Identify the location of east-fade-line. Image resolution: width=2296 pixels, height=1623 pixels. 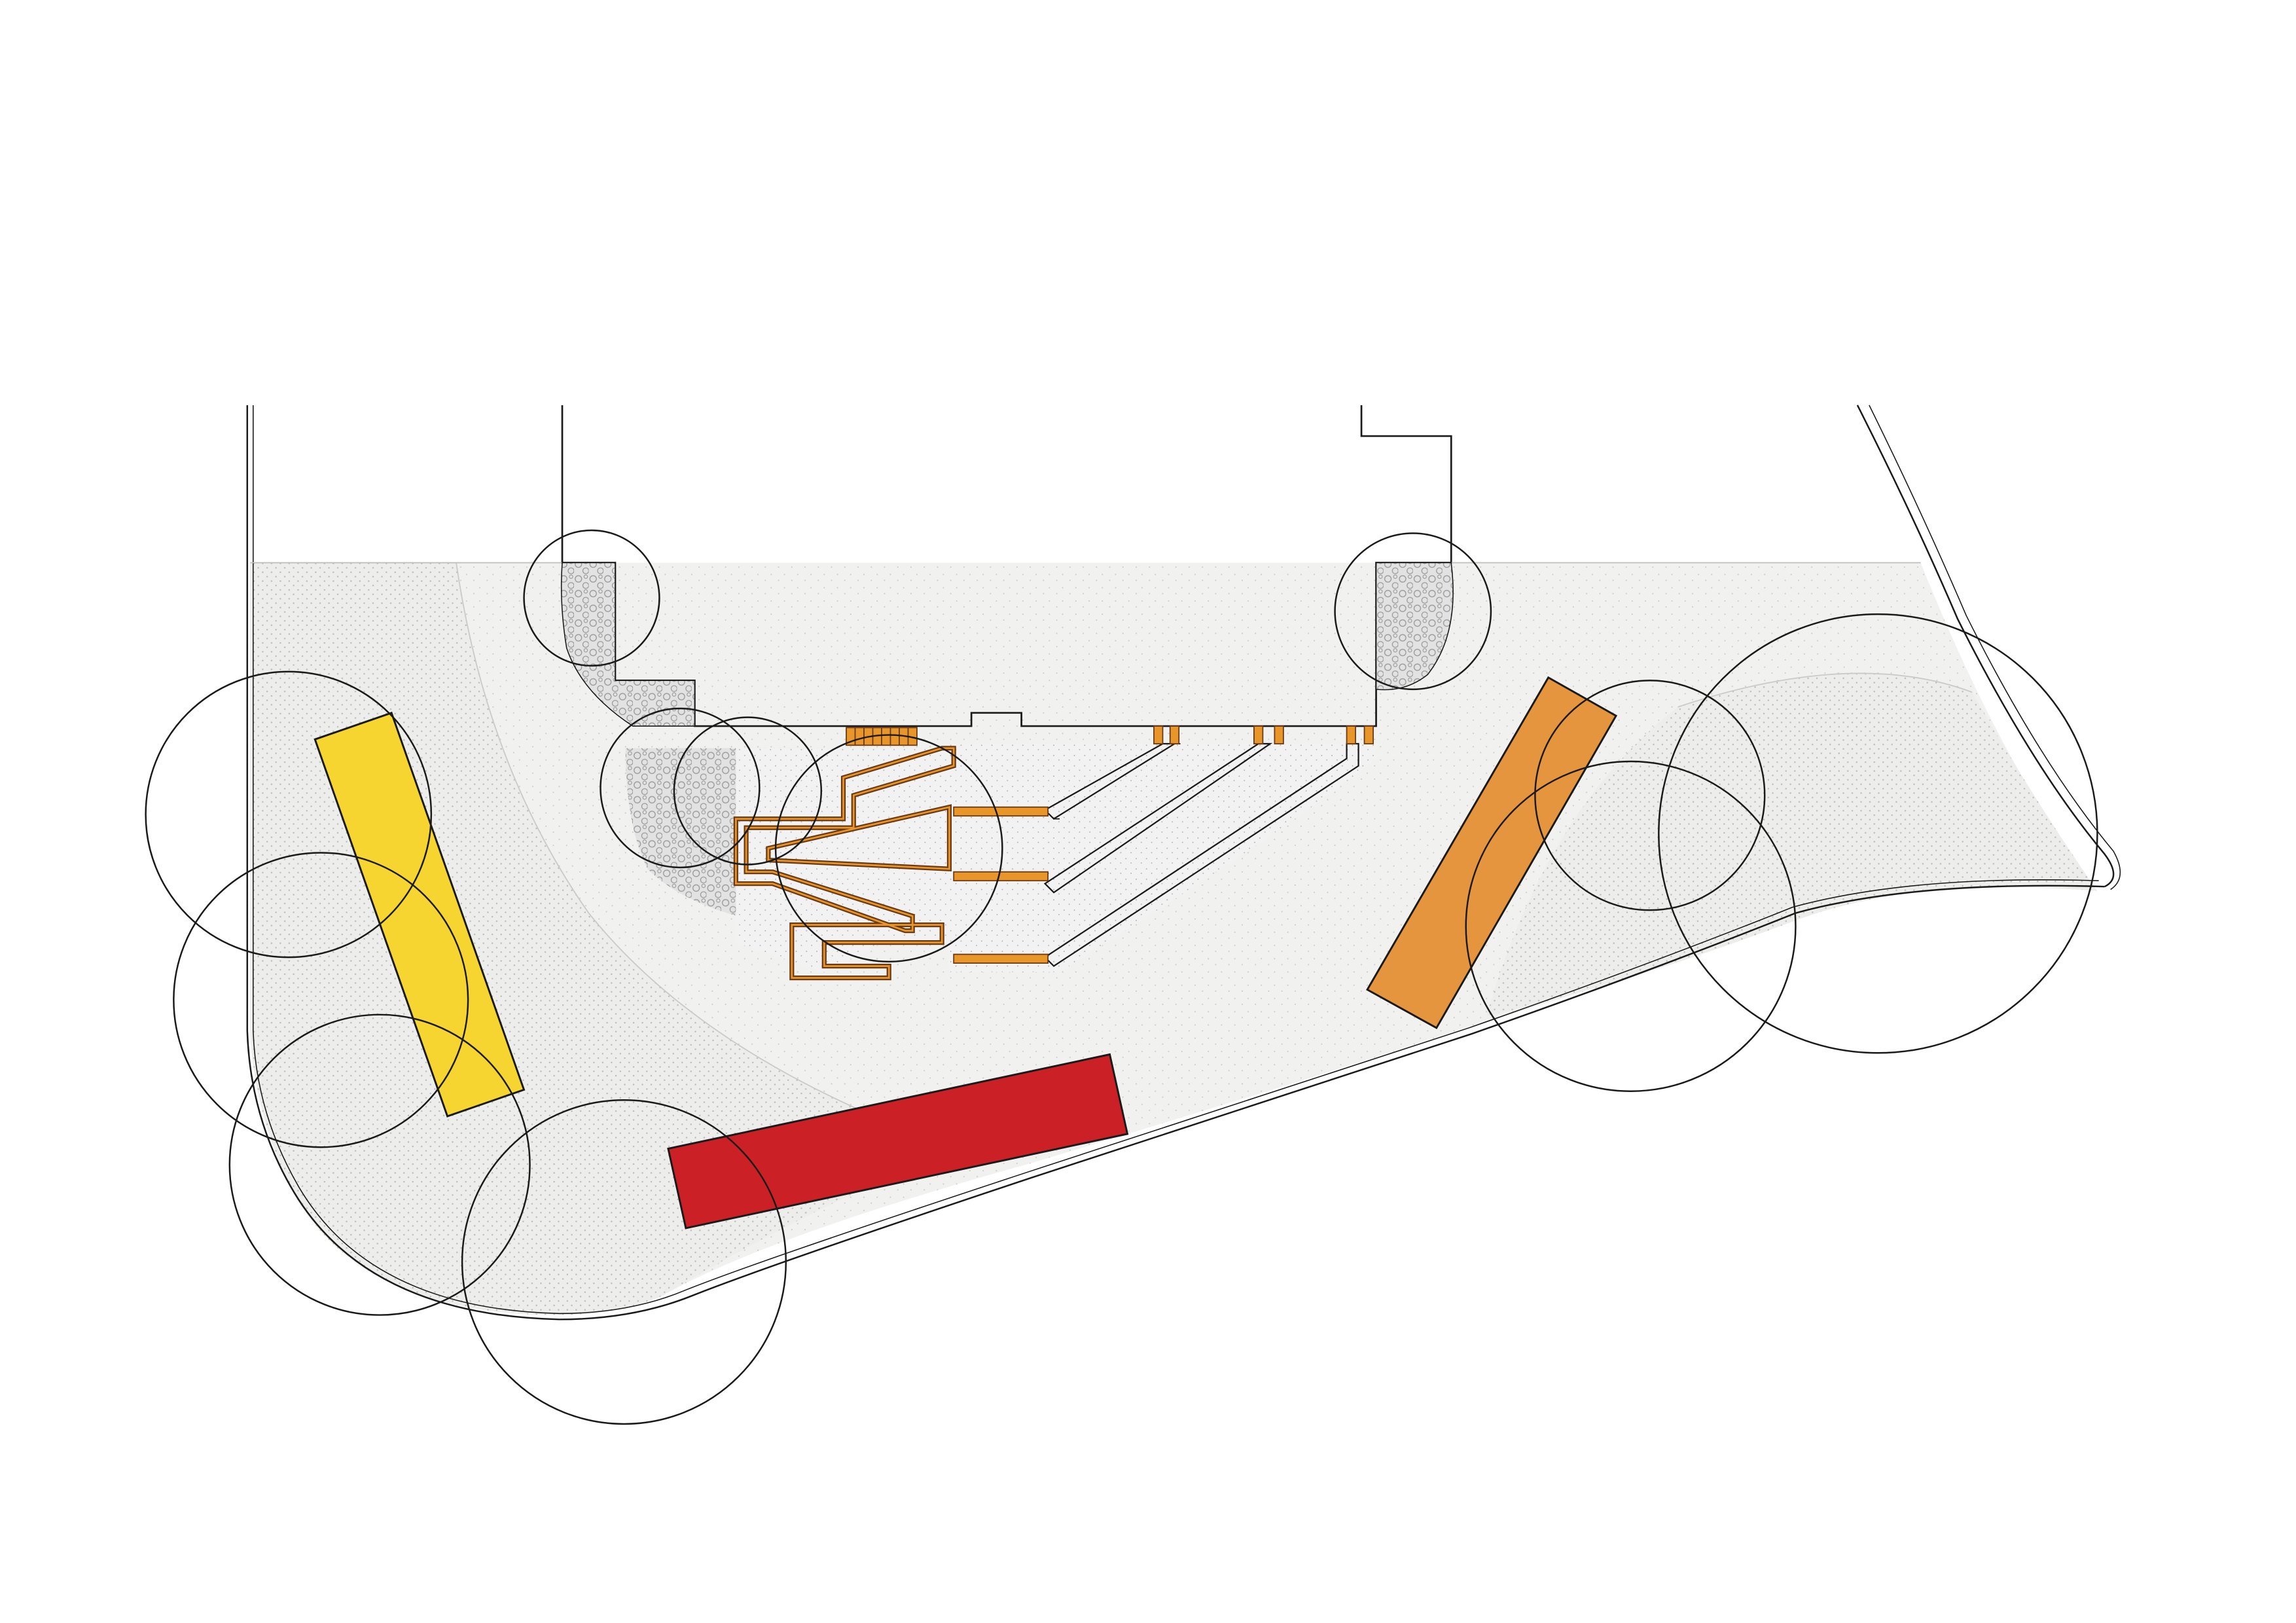
(1825, 690).